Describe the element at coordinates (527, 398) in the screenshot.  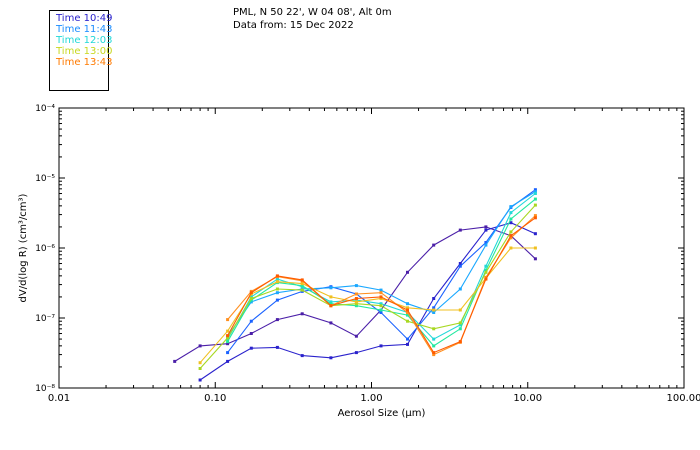
I see `x-tick-label: 10.00` at that location.